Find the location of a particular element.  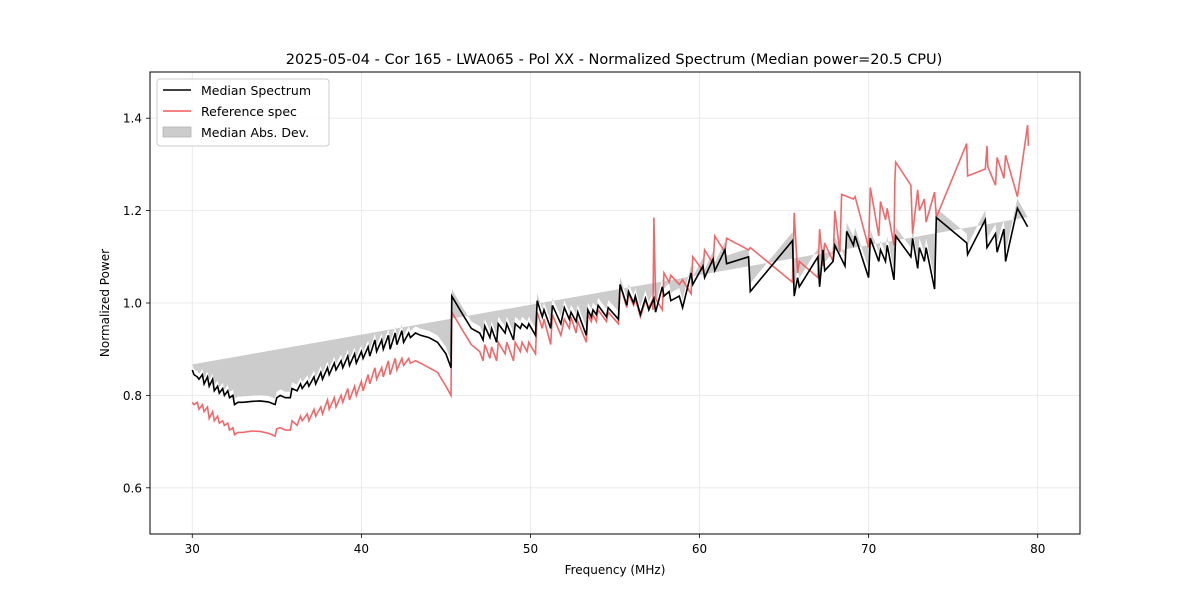

x-tick-label: 40 is located at coordinates (361, 549).